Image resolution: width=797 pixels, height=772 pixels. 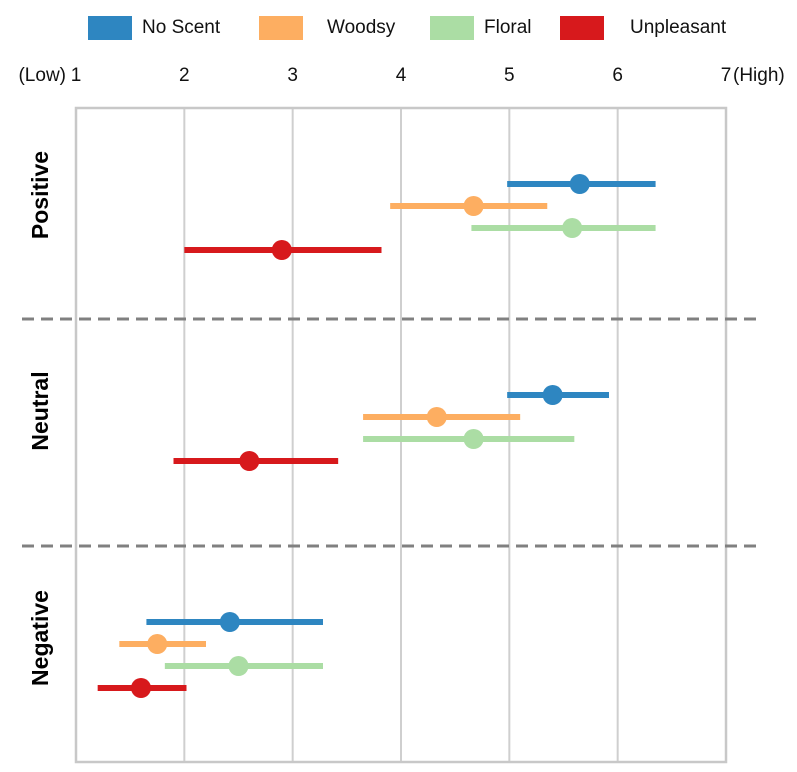 I want to click on legend-item-unpleasant: Unpleasant, so click(x=643, y=28).